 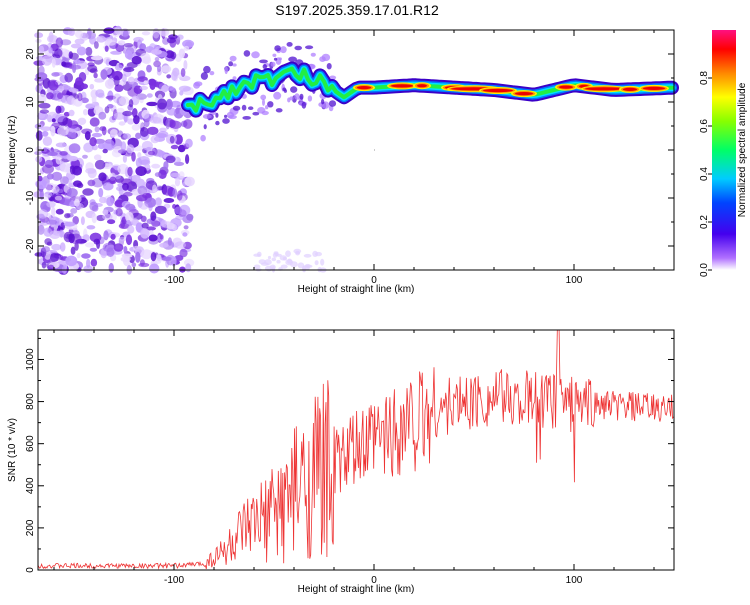 What do you see at coordinates (12, 150) in the screenshot?
I see `spectrogram-y-label: Frequency (Hz)` at bounding box center [12, 150].